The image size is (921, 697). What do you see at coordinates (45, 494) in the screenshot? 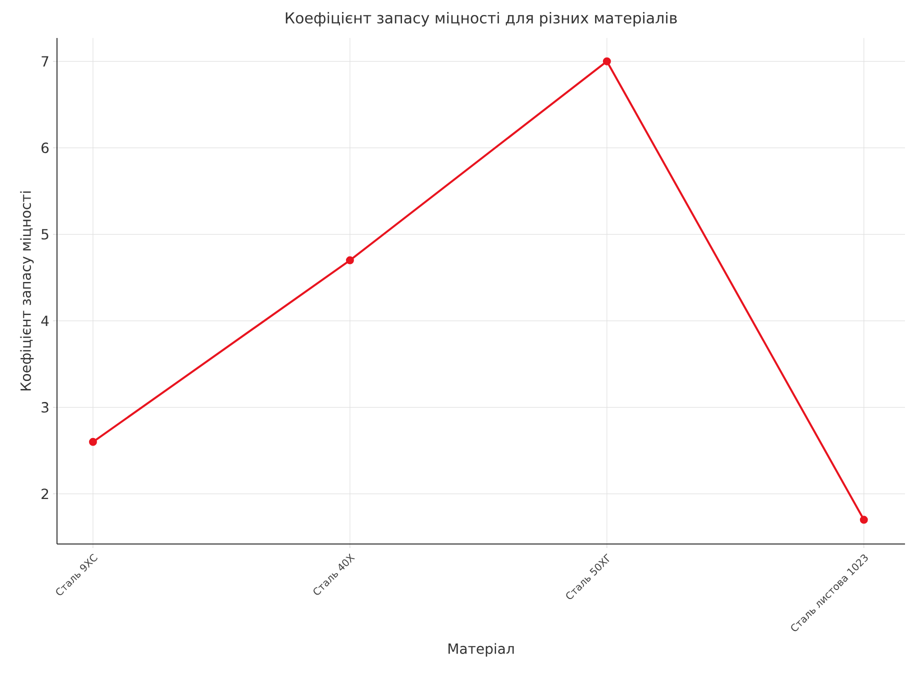
I see `y-tick-label: 2` at bounding box center [45, 494].